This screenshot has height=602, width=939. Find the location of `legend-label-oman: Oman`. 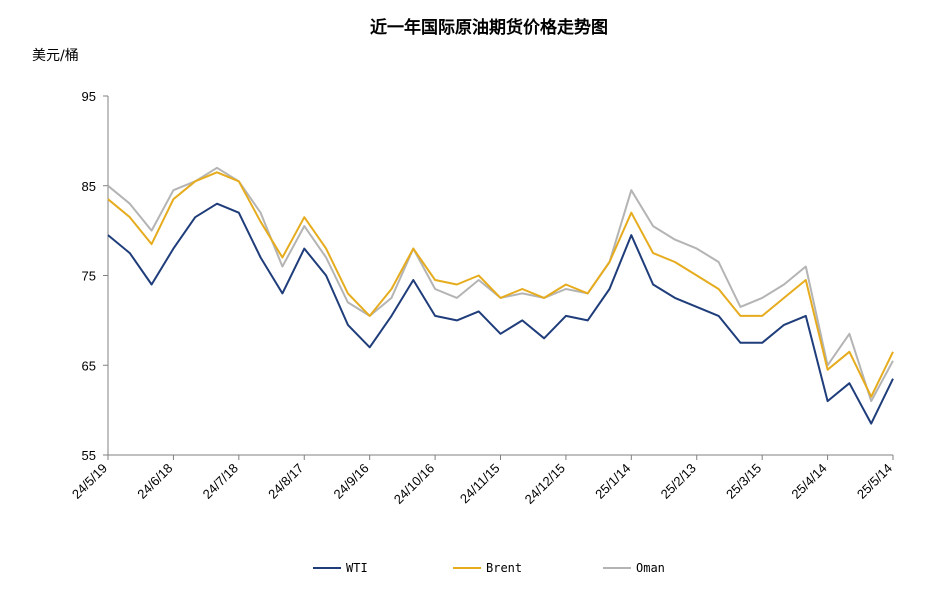

legend-label-oman: Oman is located at coordinates (650, 568).